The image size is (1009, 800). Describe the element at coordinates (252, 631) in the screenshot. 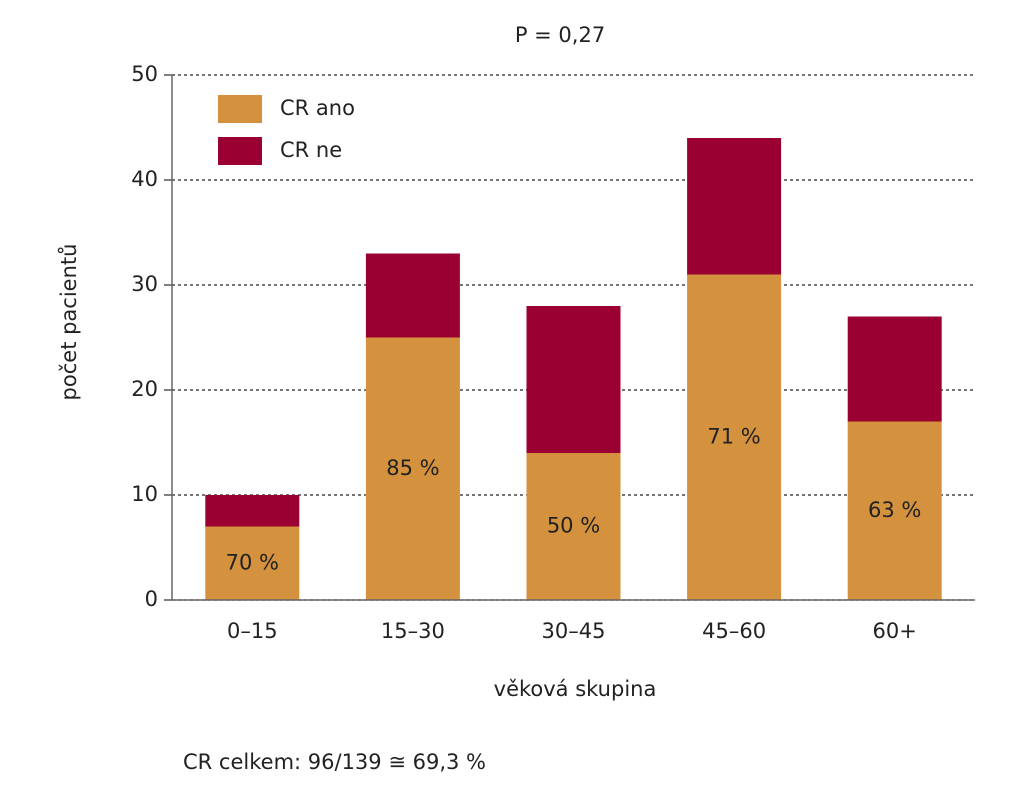

I see `x-tick-label: 0–15` at that location.